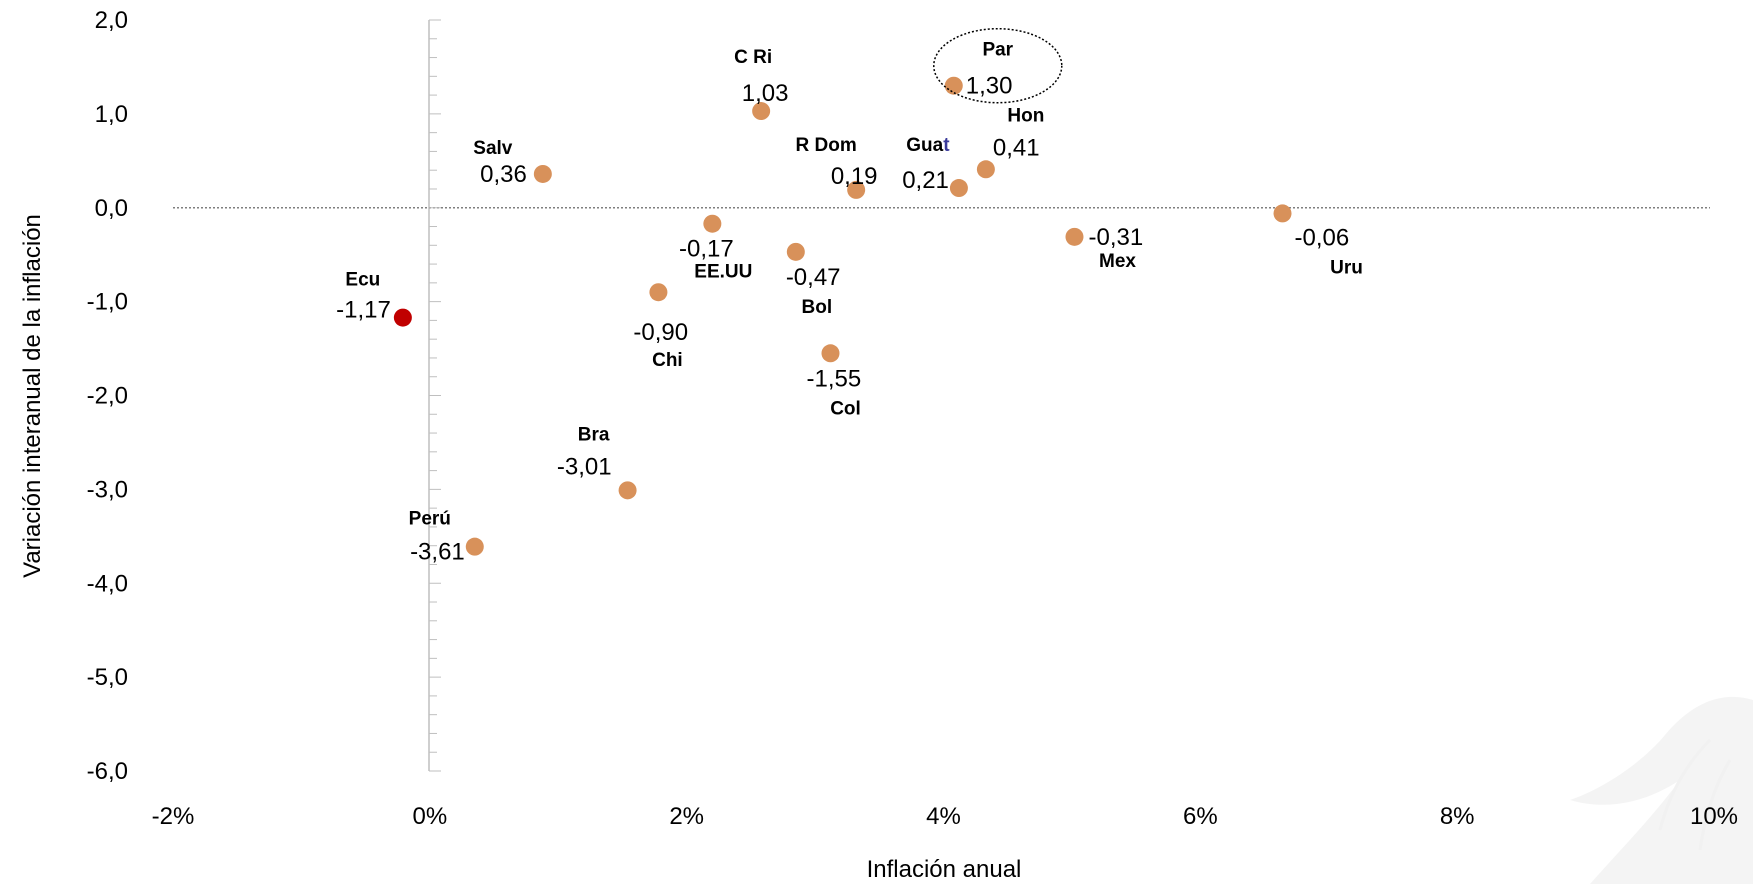 Image resolution: width=1753 pixels, height=884 pixels. What do you see at coordinates (826, 145) in the screenshot?
I see `country-label: R Dom` at bounding box center [826, 145].